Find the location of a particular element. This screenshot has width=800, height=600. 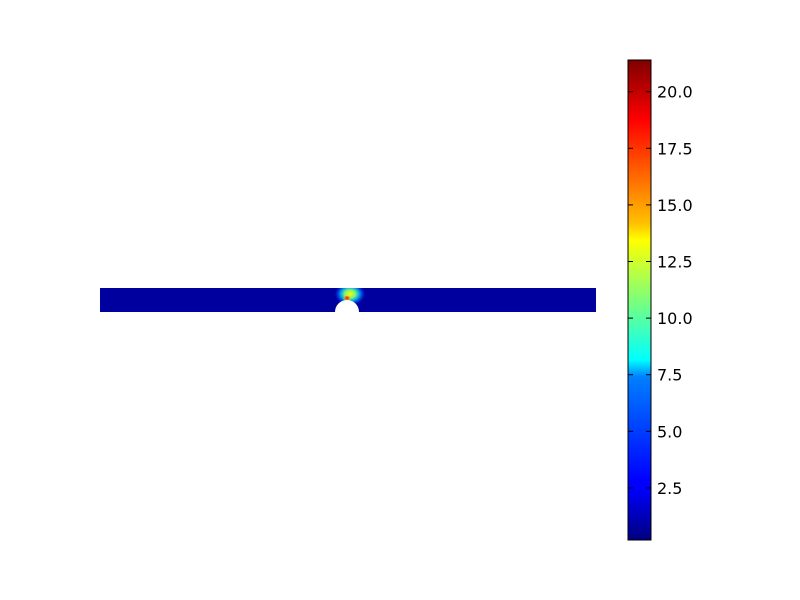

colorbar-tick-label: 7.5 is located at coordinates (669, 375).